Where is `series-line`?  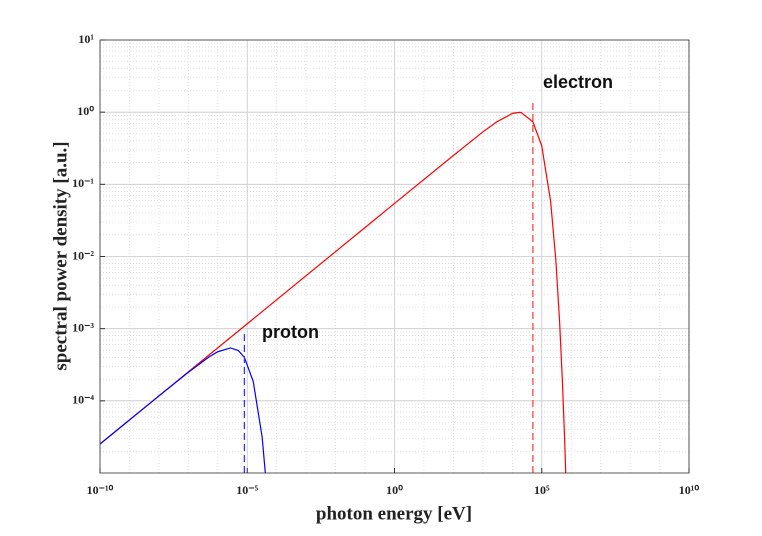
series-line is located at coordinates (183, 410).